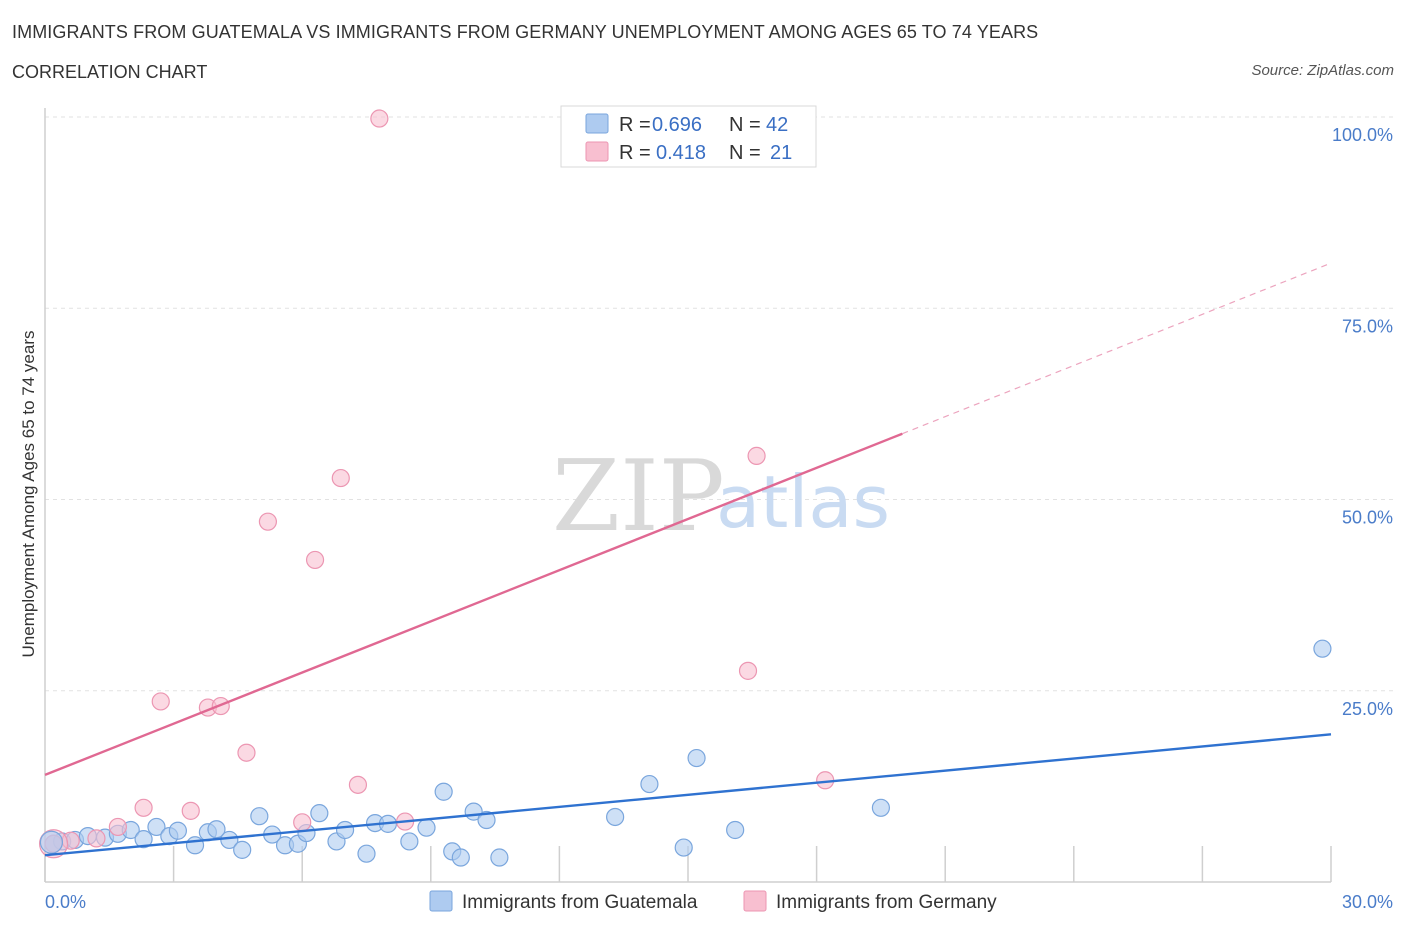 The image size is (1406, 930). What do you see at coordinates (1362, 135) in the screenshot?
I see `y-tick-label-100: 100.0%` at bounding box center [1362, 135].